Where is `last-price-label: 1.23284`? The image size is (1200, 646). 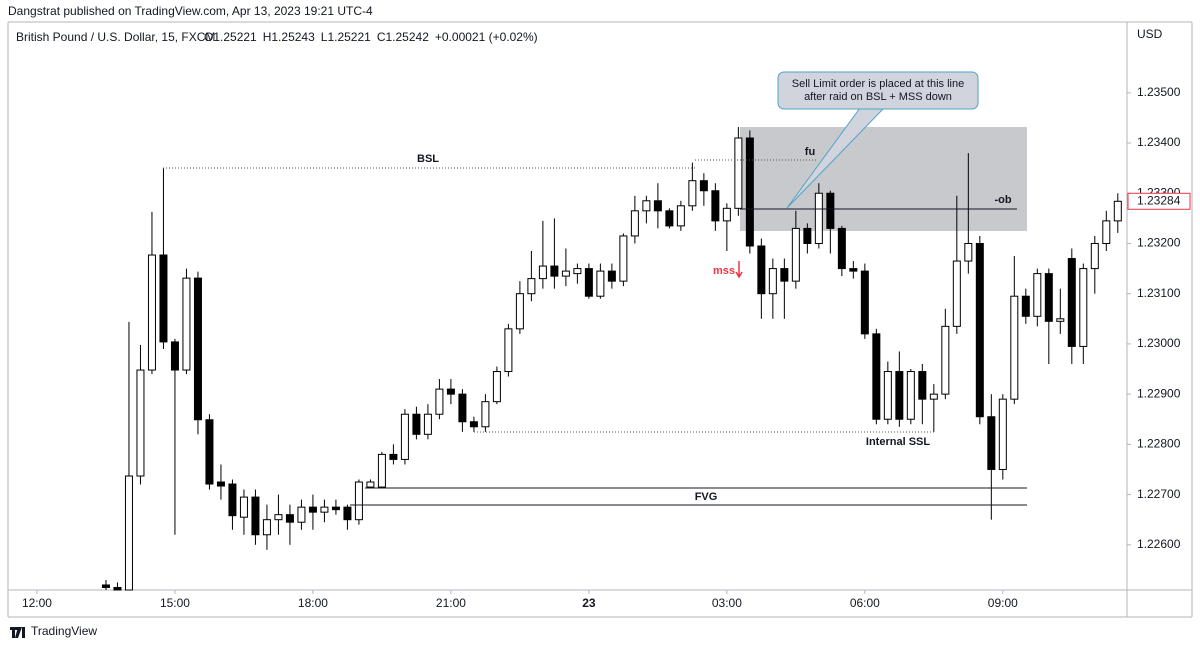 last-price-label: 1.23284 is located at coordinates (1159, 200).